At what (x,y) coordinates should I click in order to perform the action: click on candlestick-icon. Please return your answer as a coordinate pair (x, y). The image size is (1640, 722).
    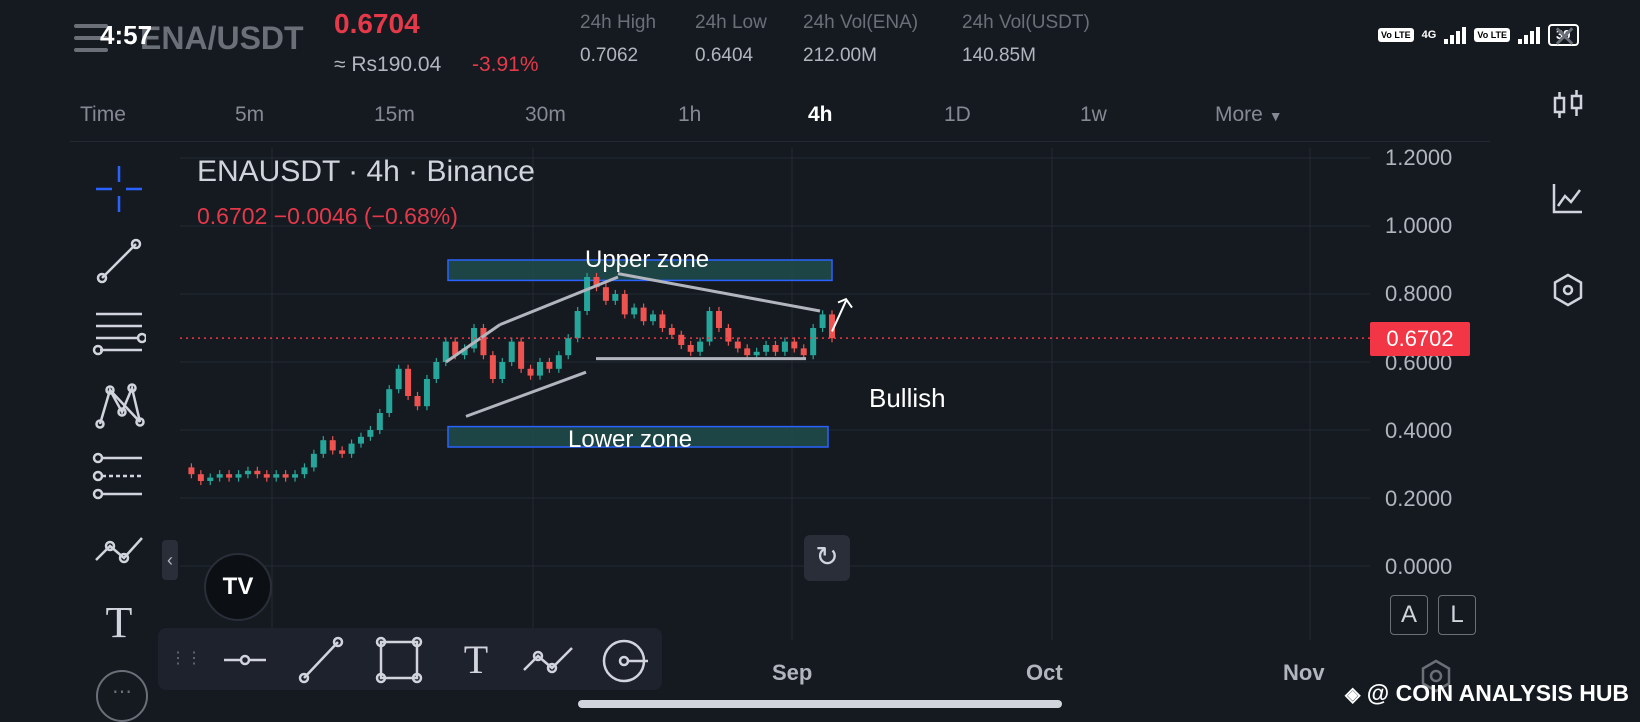
    Looking at the image, I should click on (1568, 106).